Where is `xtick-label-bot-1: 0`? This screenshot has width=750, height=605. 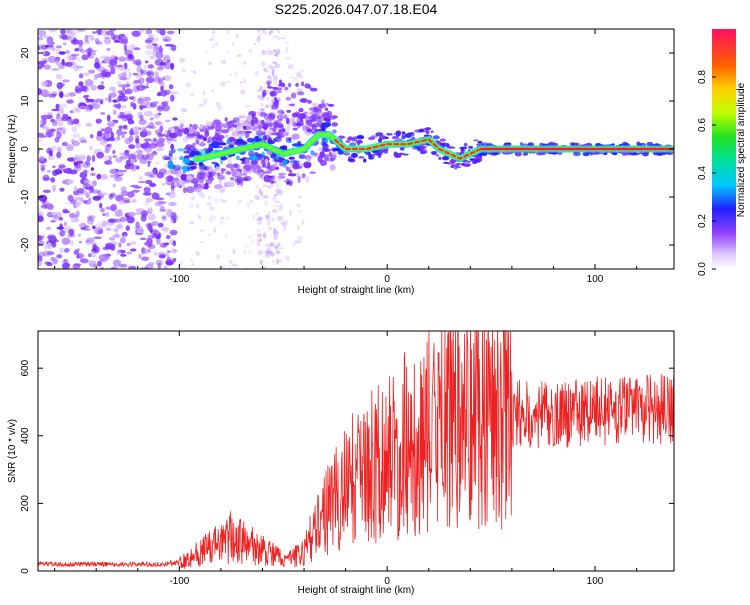
xtick-label-bot-1: 0 is located at coordinates (387, 581).